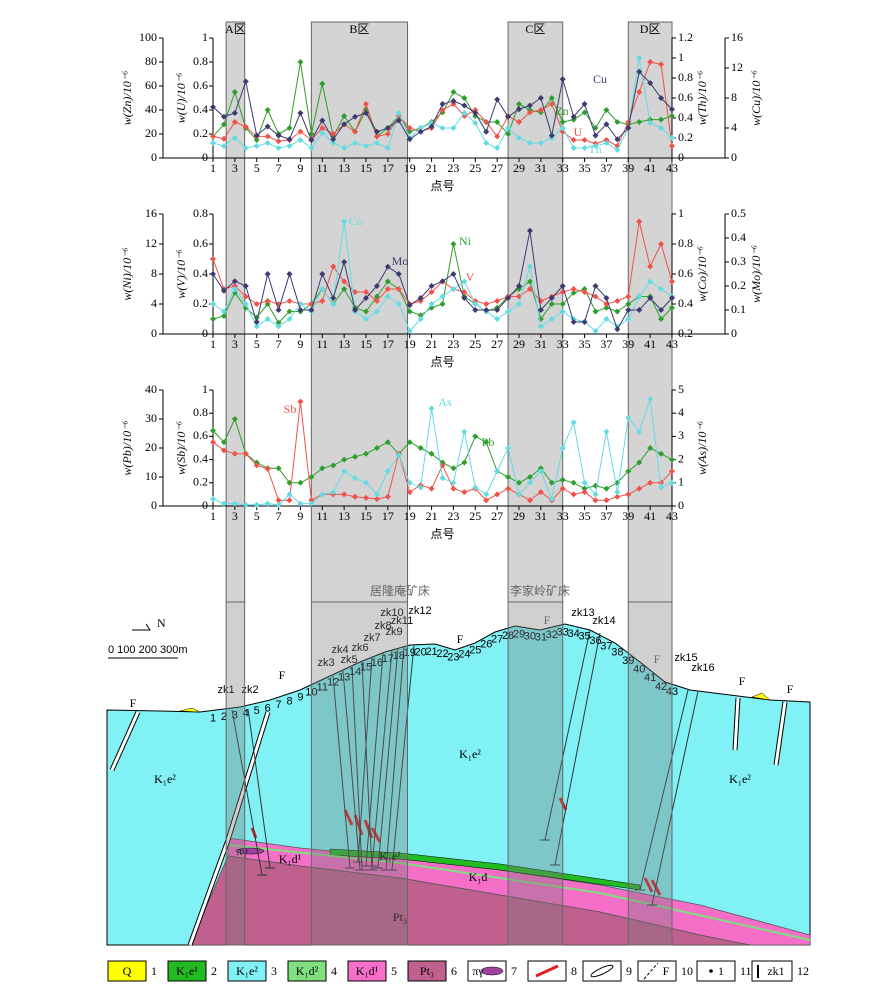 This screenshot has width=895, height=1000. What do you see at coordinates (391, 613) in the screenshot?
I see `drillhole-label: zk10` at bounding box center [391, 613].